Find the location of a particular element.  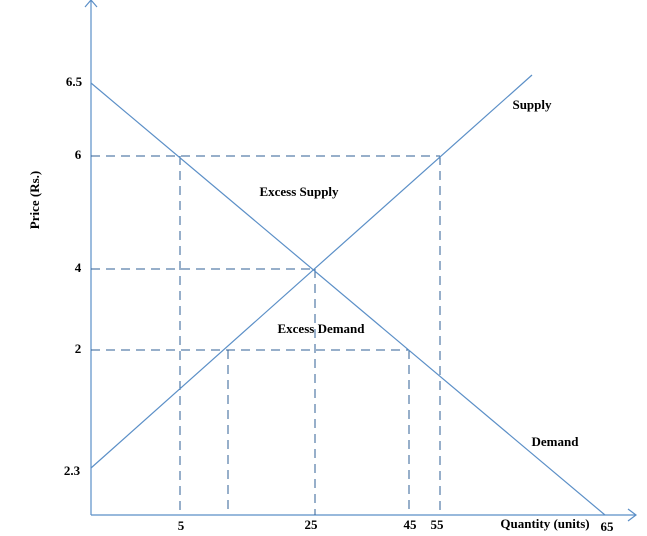

y-arrow is located at coordinates (91, 4).